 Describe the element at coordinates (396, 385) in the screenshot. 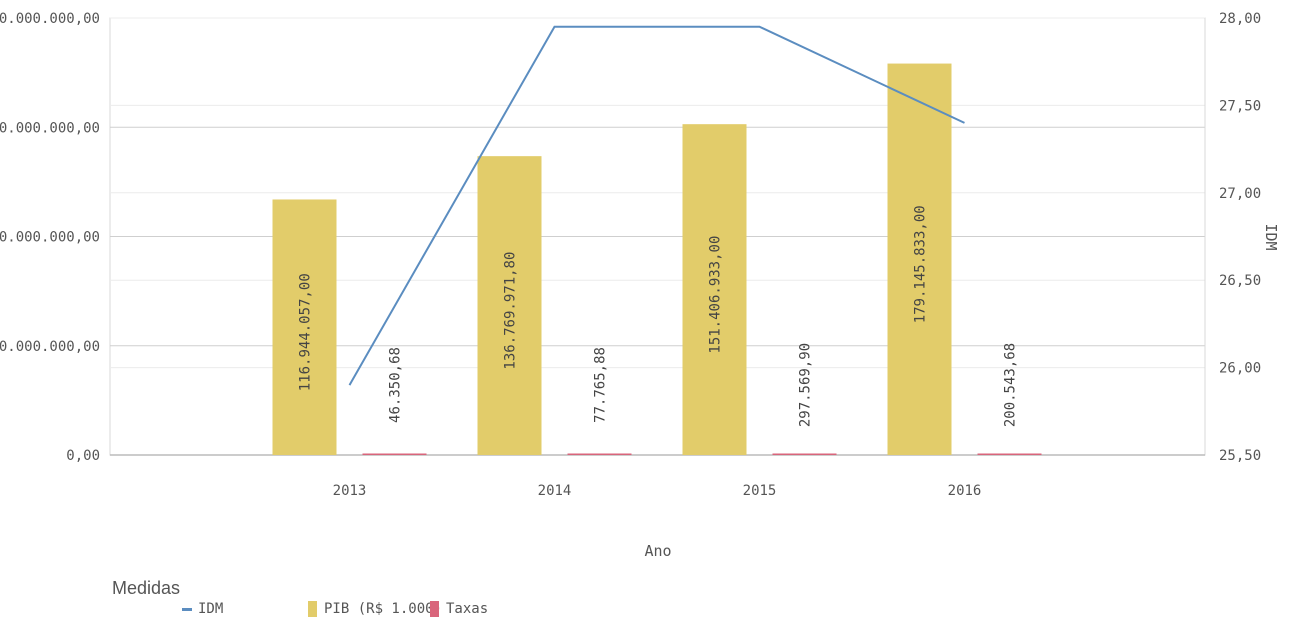

I see `data-label-taxas: 46.350,68` at that location.